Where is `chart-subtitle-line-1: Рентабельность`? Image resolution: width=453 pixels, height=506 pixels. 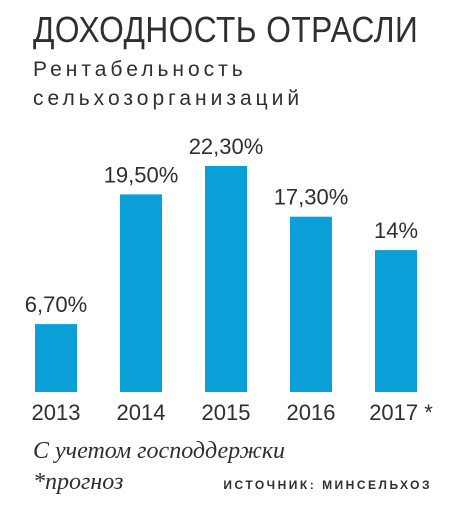
chart-subtitle-line-1: Рентабельность is located at coordinates (140, 69).